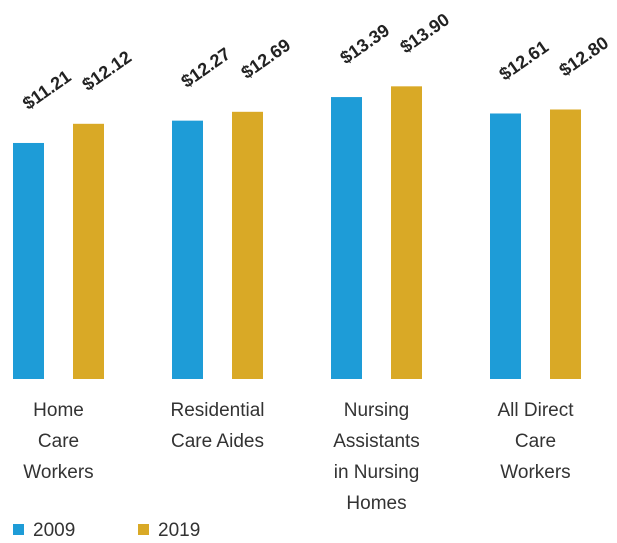 This screenshot has width=617, height=543. I want to click on value-label: $12.80, so click(583, 56).